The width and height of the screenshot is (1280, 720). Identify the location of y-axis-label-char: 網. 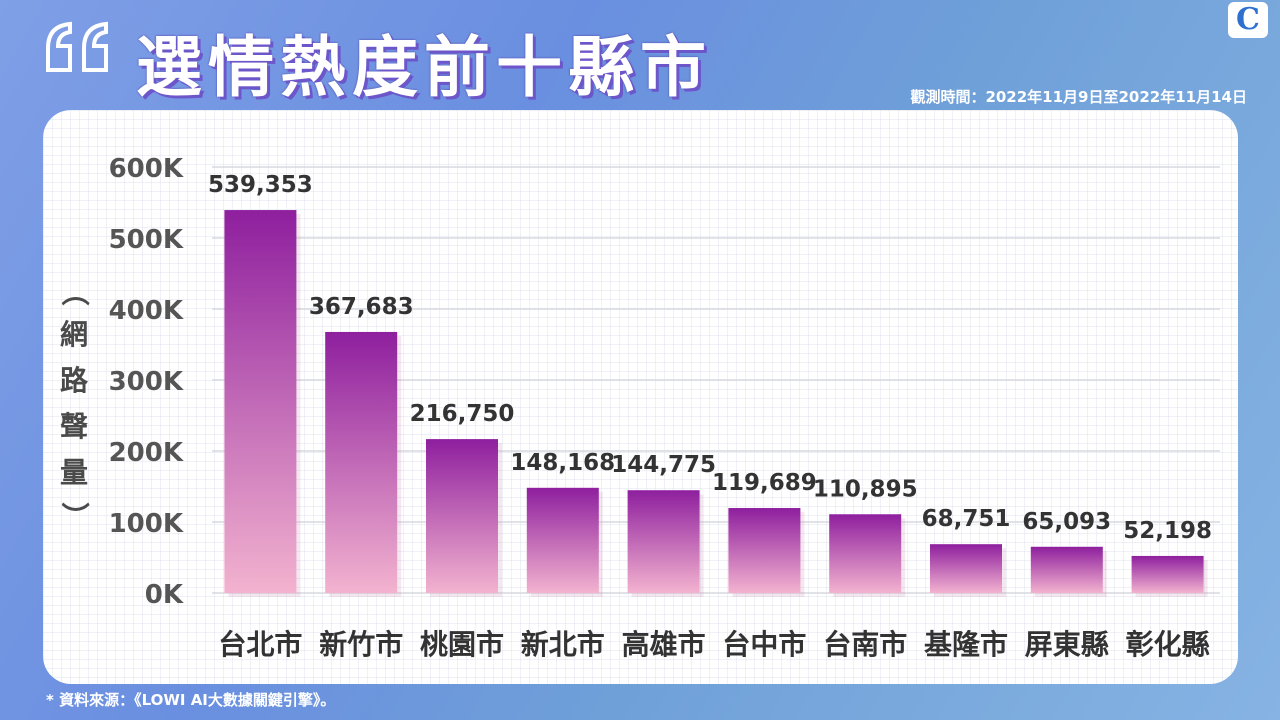
(73, 334).